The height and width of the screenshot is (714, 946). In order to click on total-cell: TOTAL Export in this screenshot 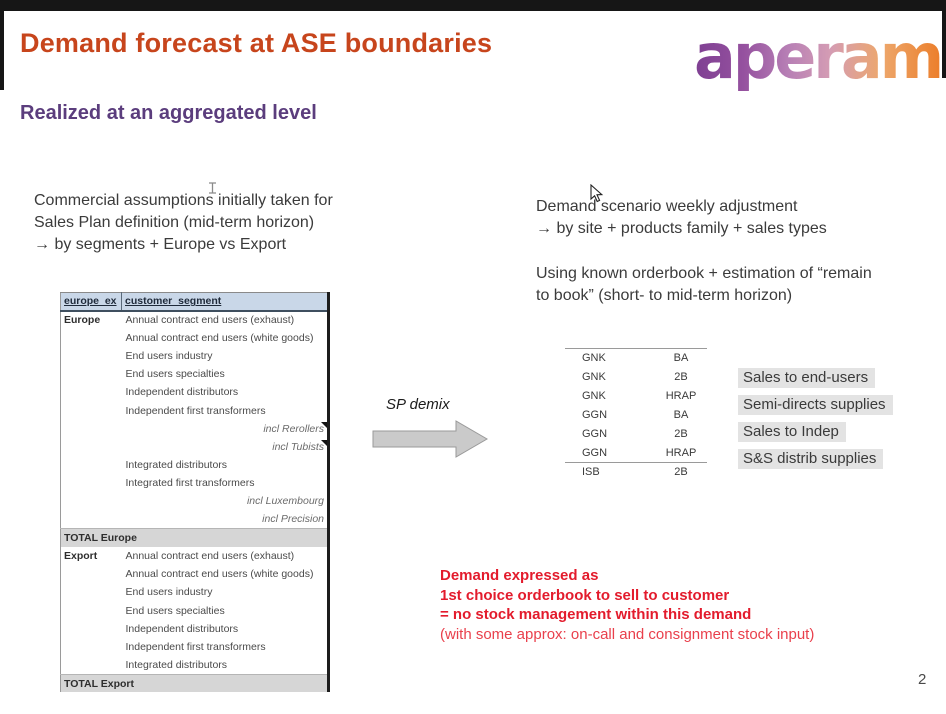, I will do `click(194, 683)`.